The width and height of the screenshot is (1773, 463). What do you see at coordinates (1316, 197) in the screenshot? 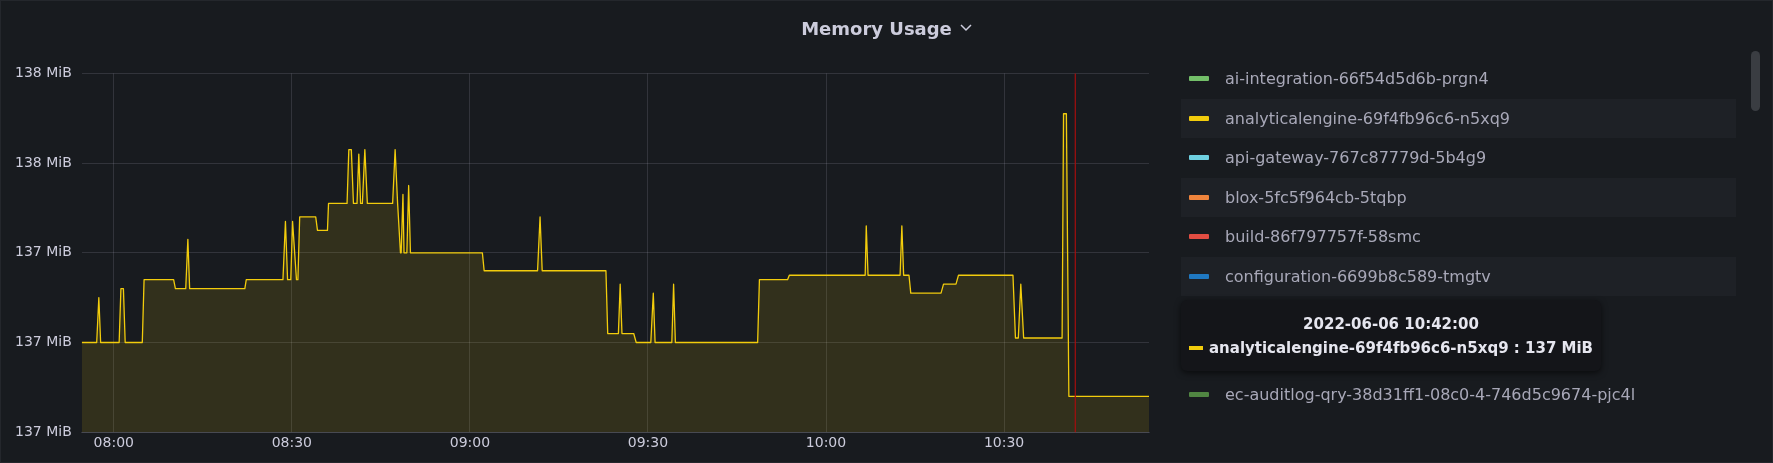
I see `legend-label: blox-5fc5f964cb-5tqbp` at bounding box center [1316, 197].